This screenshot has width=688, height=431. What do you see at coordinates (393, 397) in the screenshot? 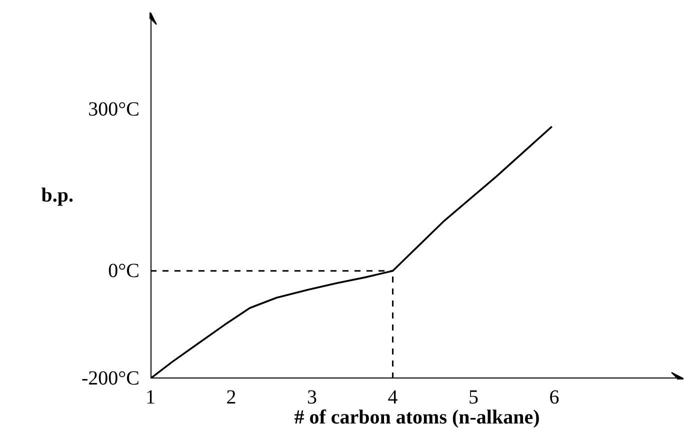
I see `x-tick-label: 4` at bounding box center [393, 397].